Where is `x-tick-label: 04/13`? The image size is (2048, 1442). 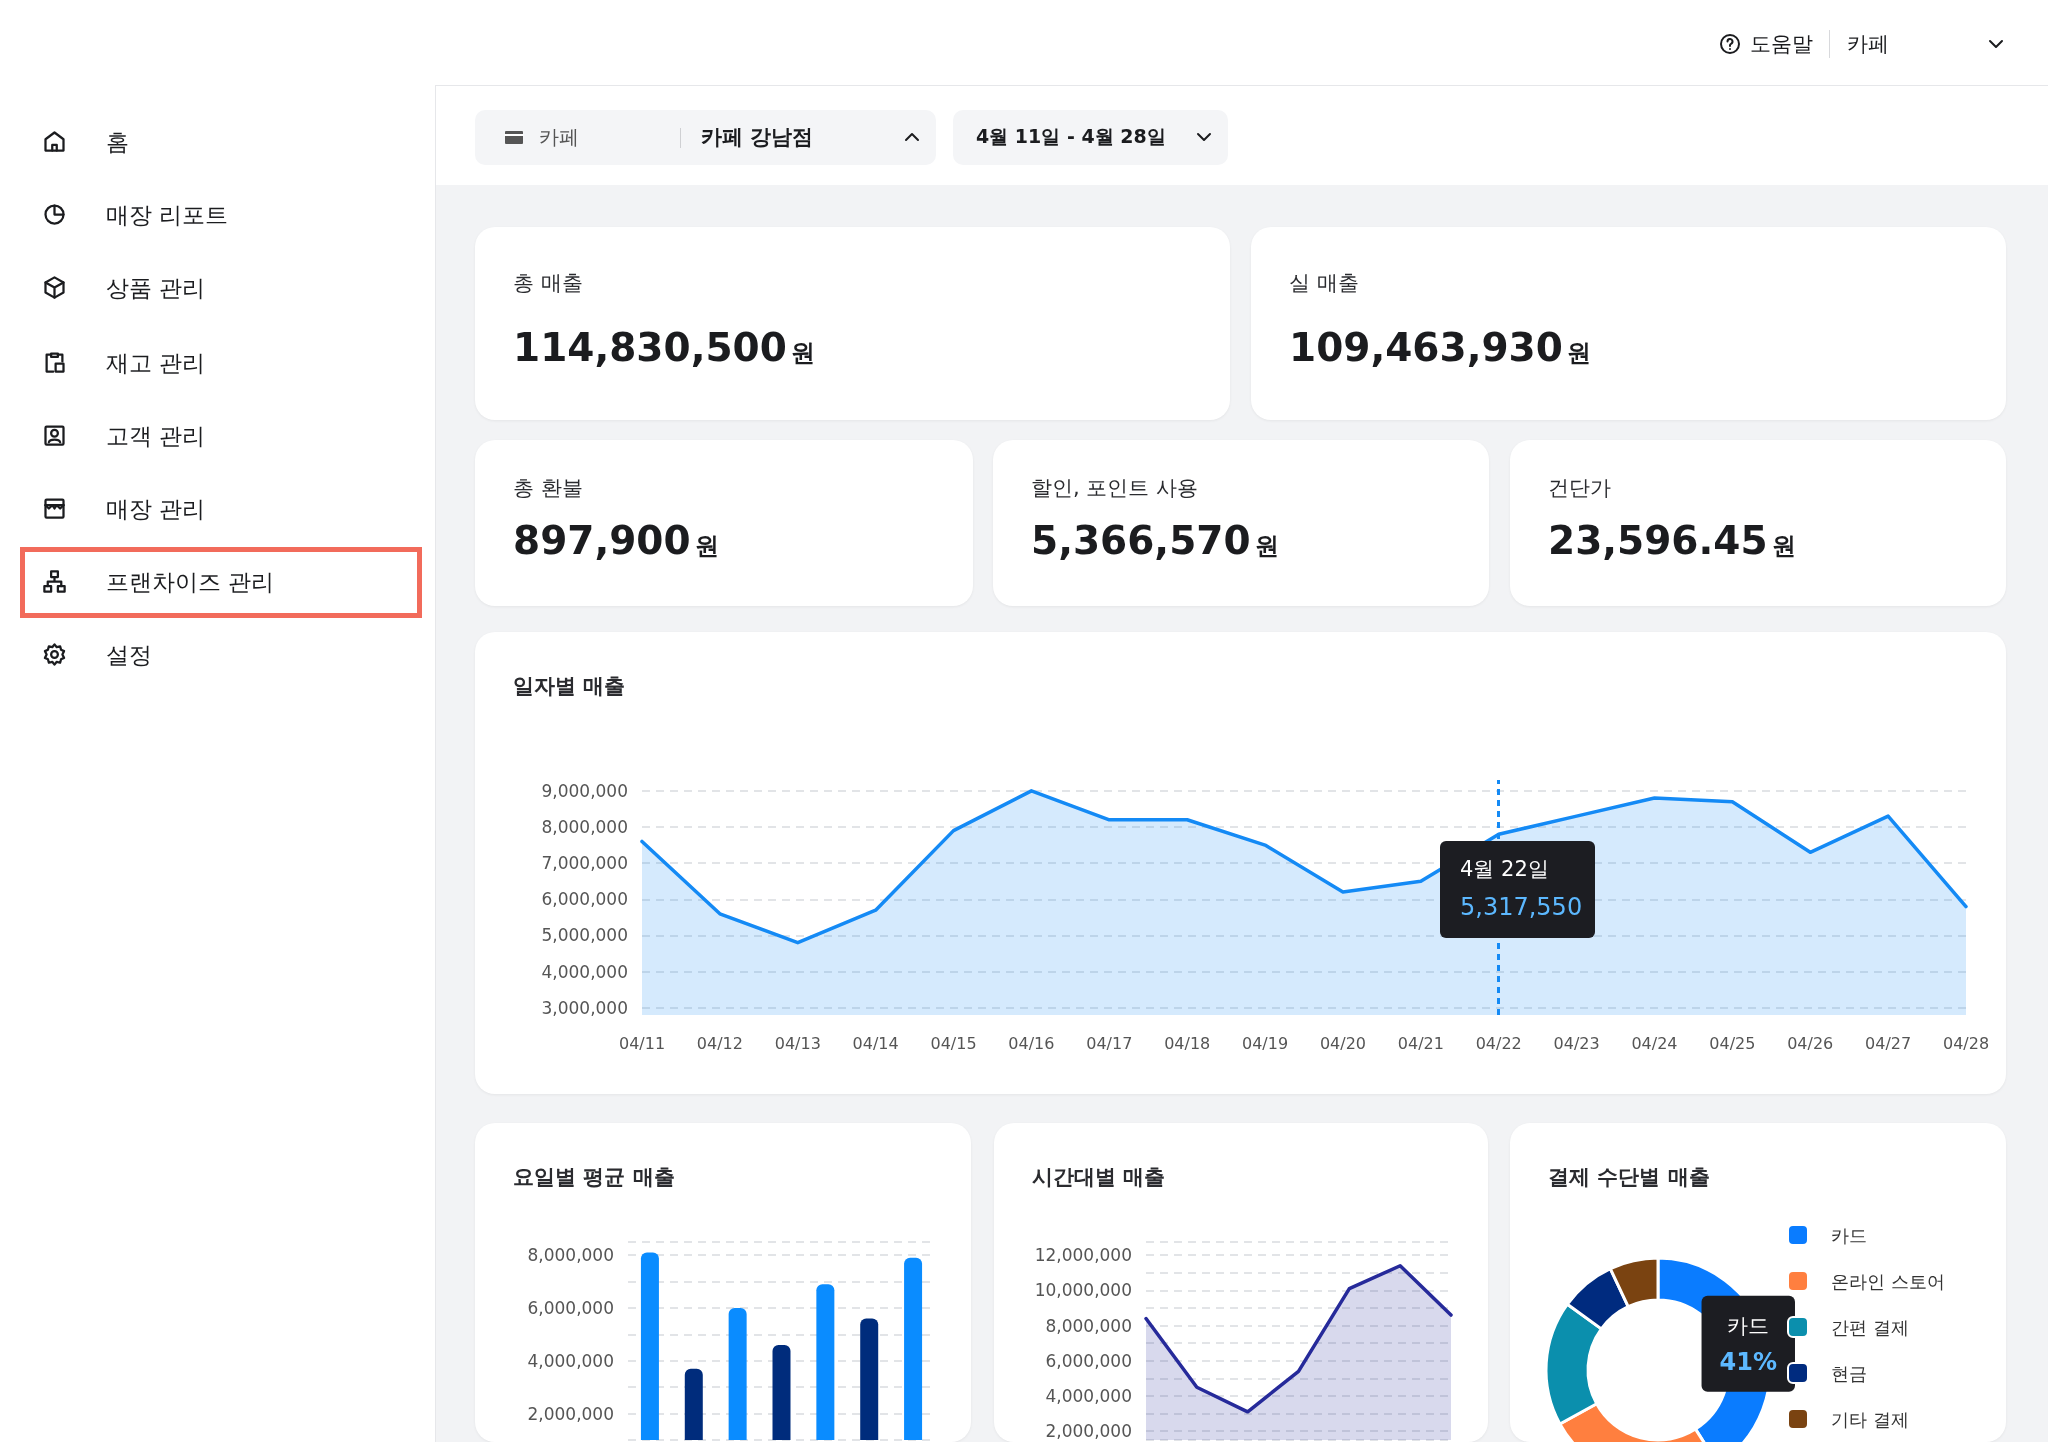
x-tick-label: 04/13 is located at coordinates (797, 1043).